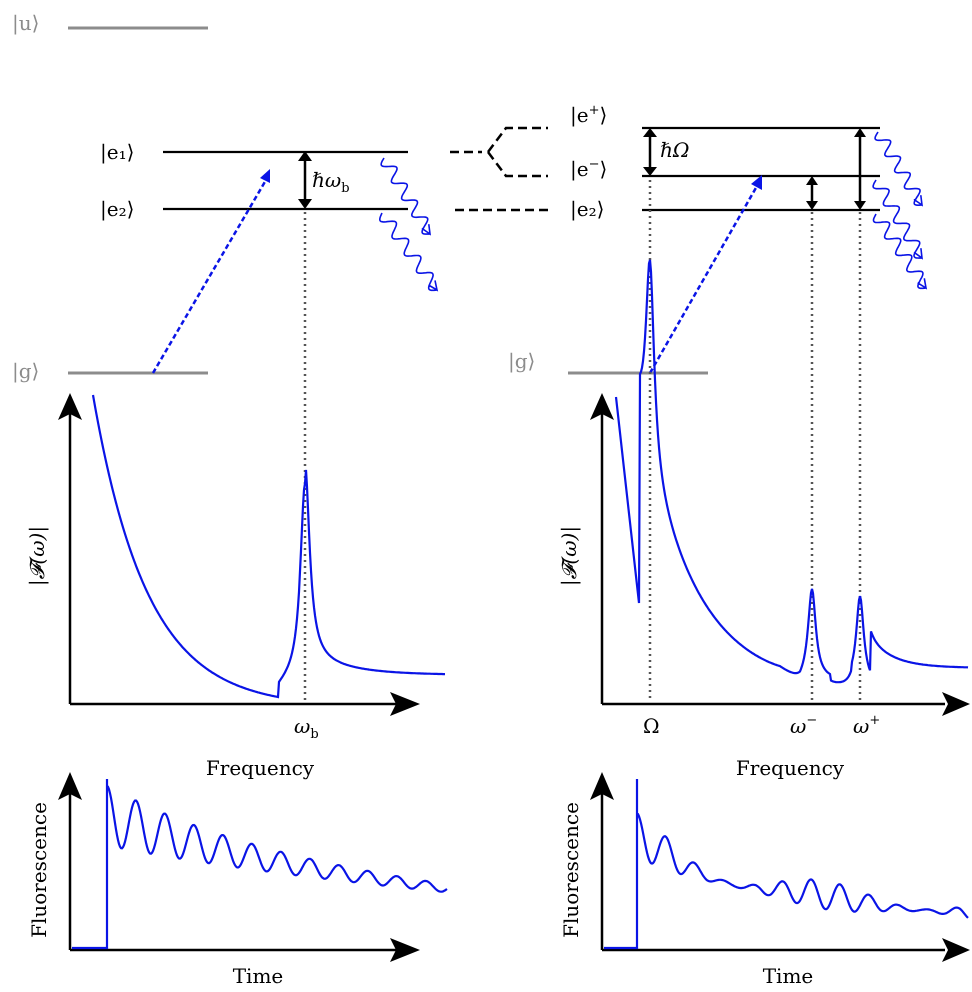 The height and width of the screenshot is (992, 972). Describe the element at coordinates (265, 176) in the screenshot. I see `excitation-arrow-left-head` at that location.